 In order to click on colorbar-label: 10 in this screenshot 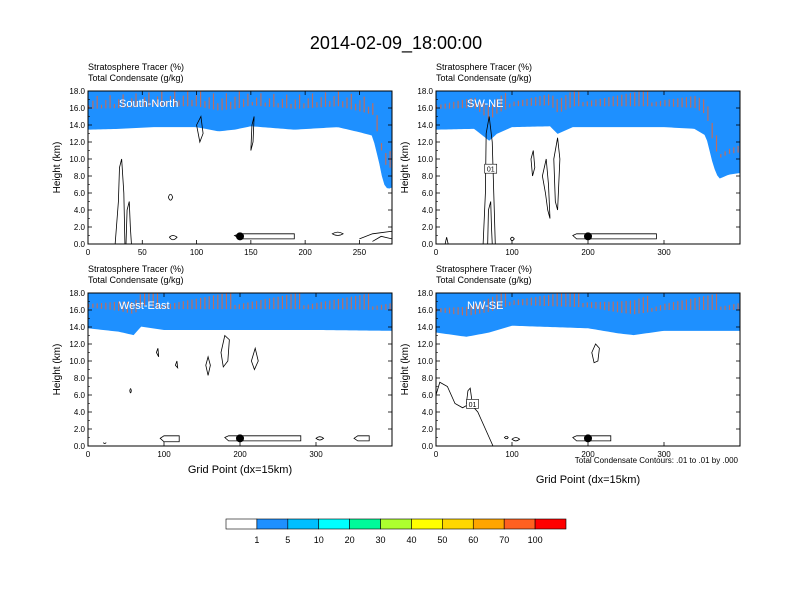, I will do `click(319, 540)`.